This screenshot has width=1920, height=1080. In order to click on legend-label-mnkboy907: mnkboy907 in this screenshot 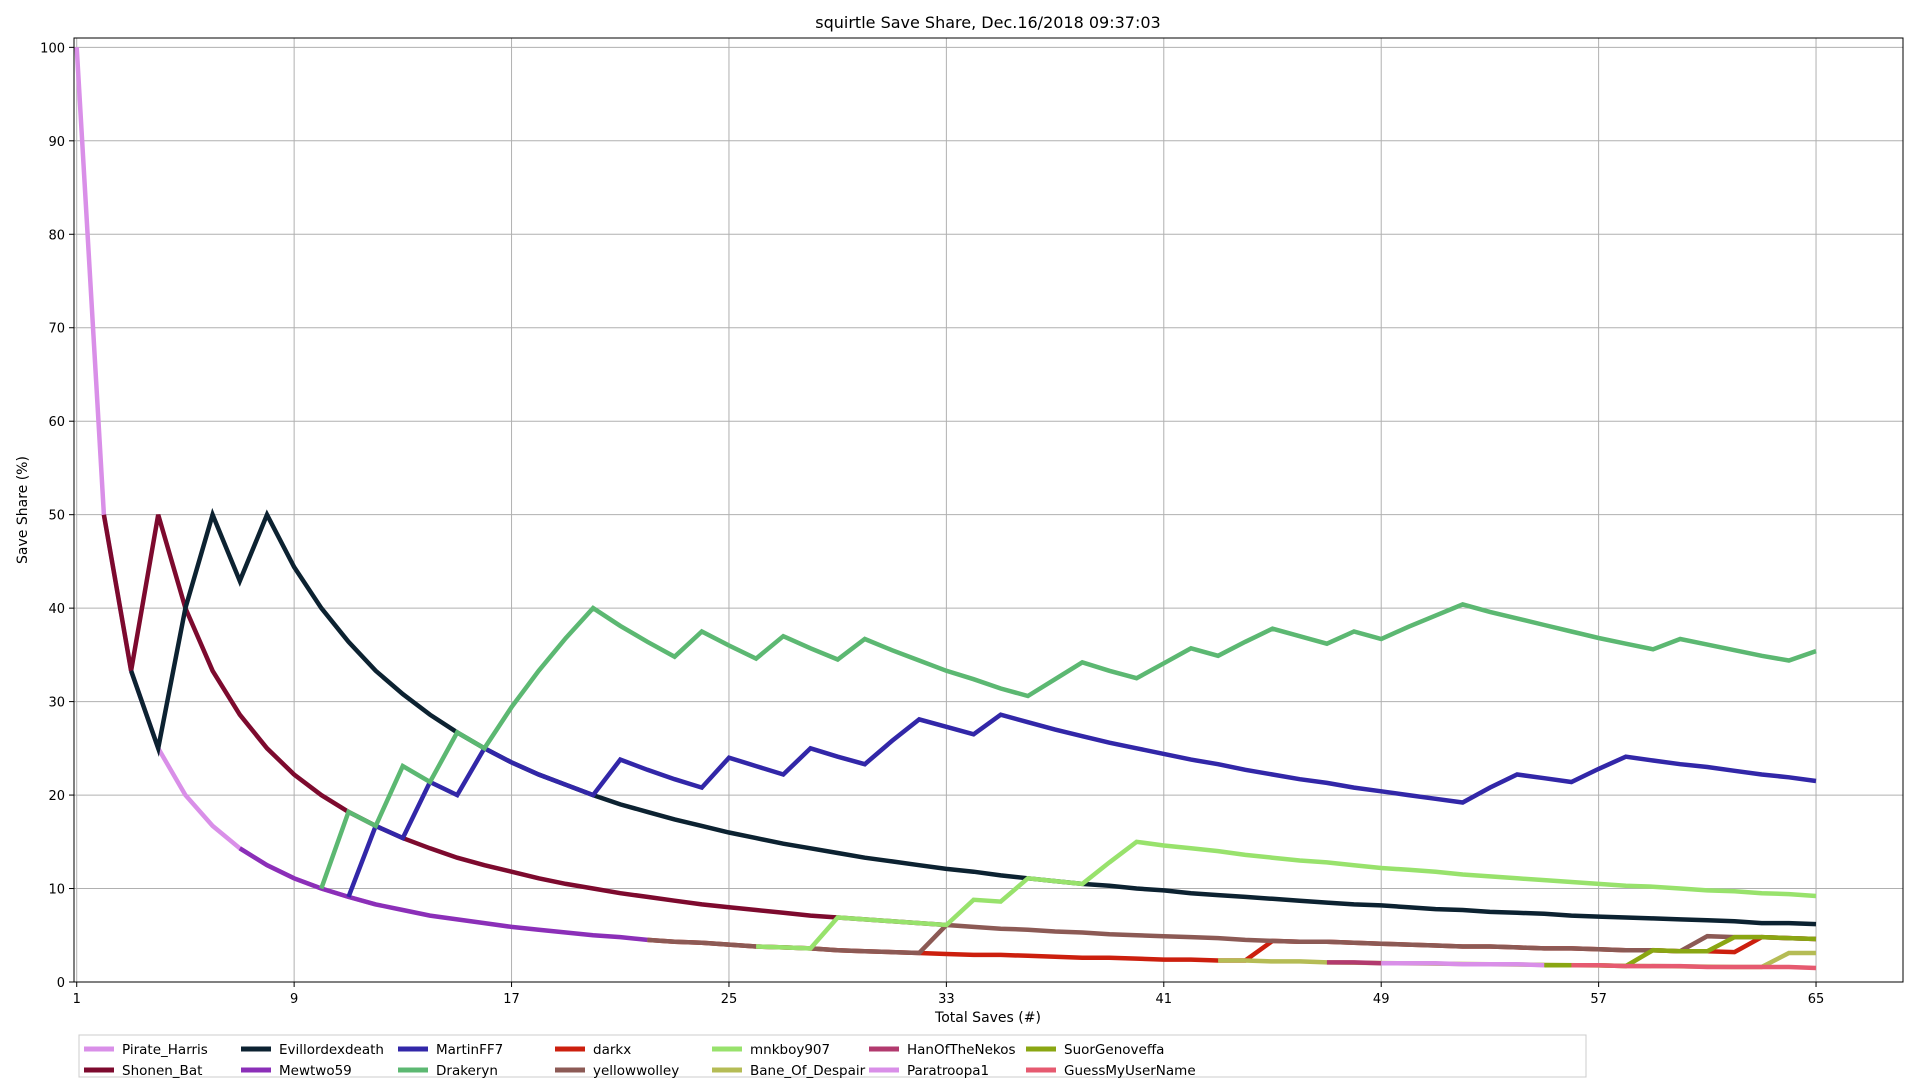, I will do `click(790, 1050)`.